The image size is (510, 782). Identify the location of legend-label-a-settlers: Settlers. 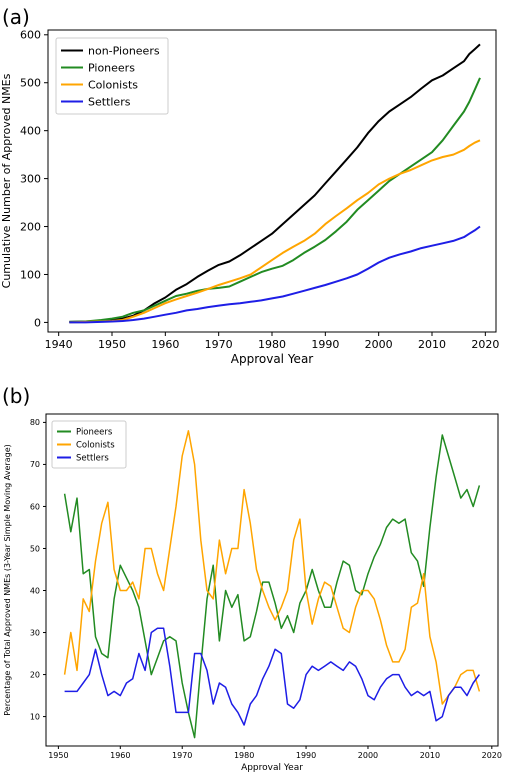
(109, 101).